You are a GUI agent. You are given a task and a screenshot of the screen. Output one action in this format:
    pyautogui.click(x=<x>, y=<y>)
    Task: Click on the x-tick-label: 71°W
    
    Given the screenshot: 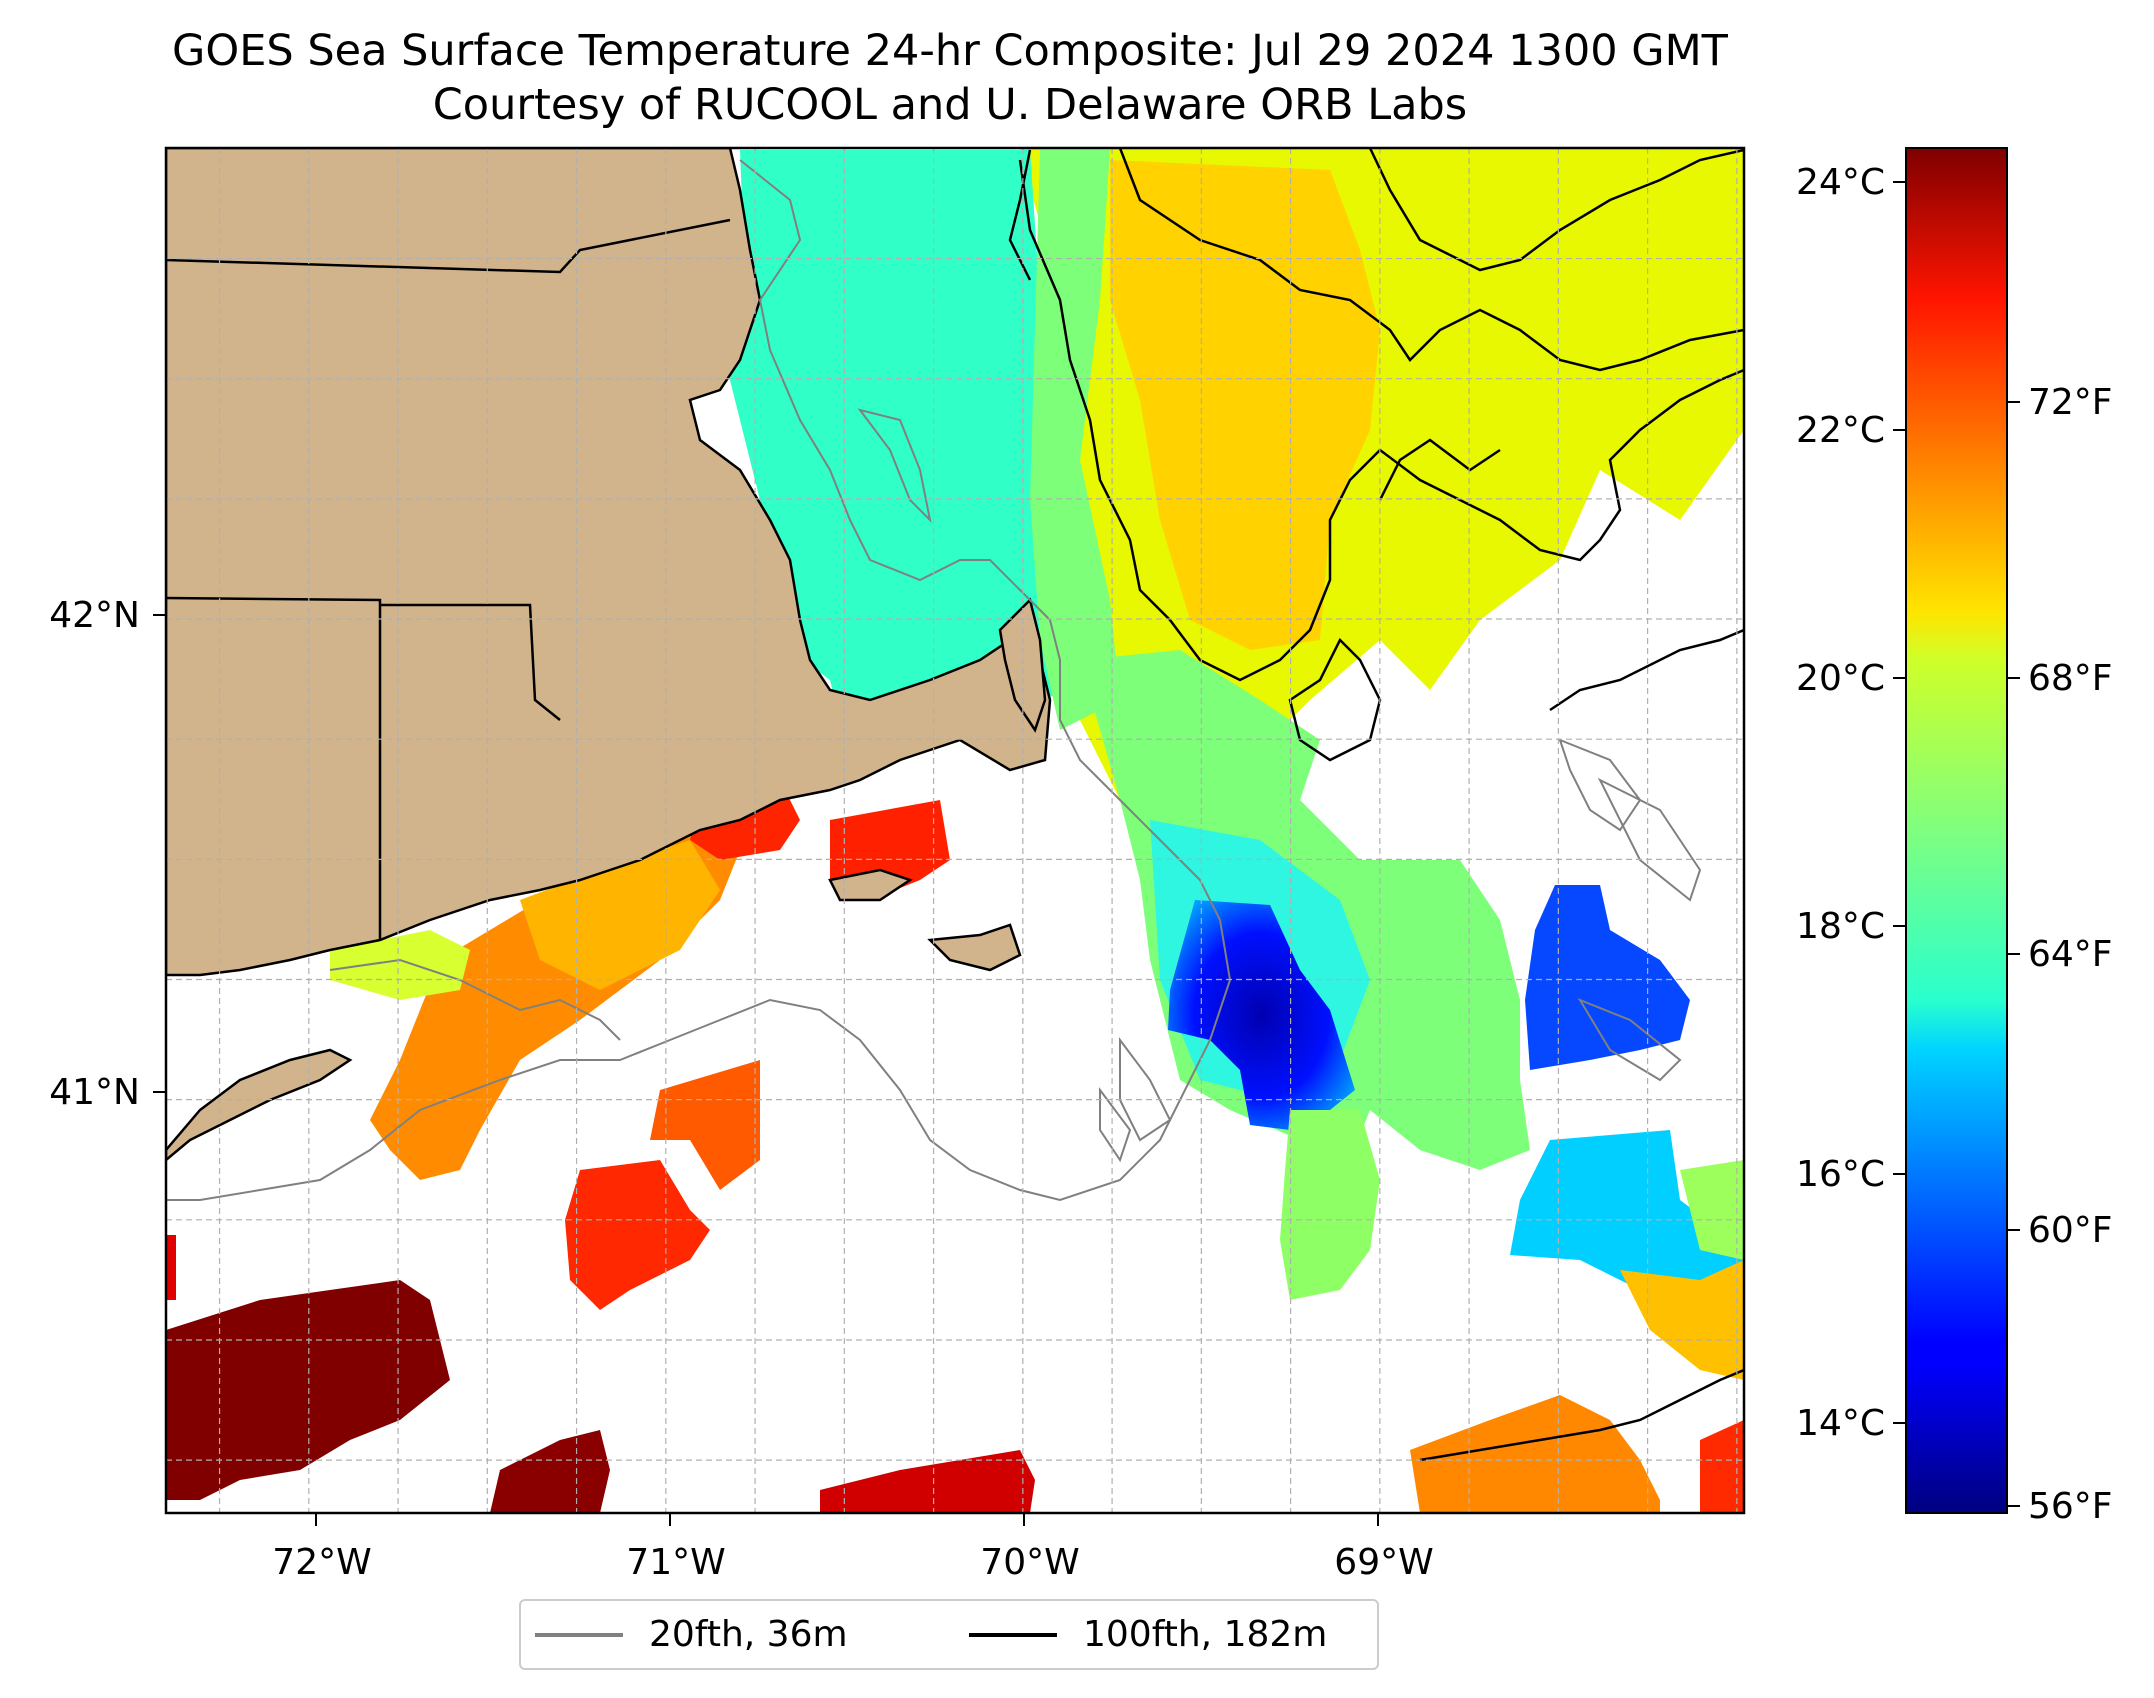 What is the action you would take?
    pyautogui.click(x=675, y=1562)
    